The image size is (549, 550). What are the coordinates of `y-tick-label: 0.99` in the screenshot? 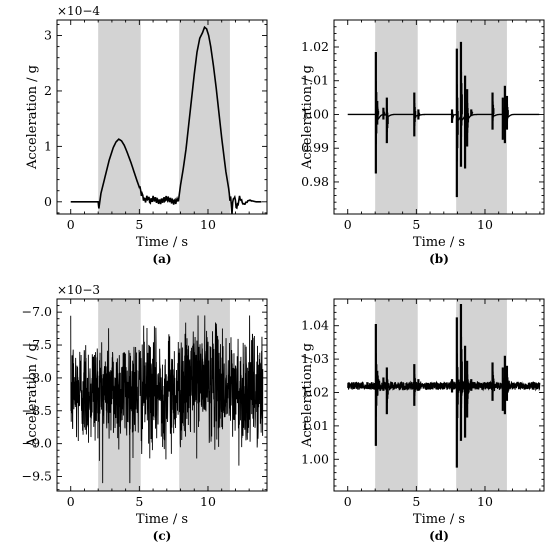 It's located at (315, 147).